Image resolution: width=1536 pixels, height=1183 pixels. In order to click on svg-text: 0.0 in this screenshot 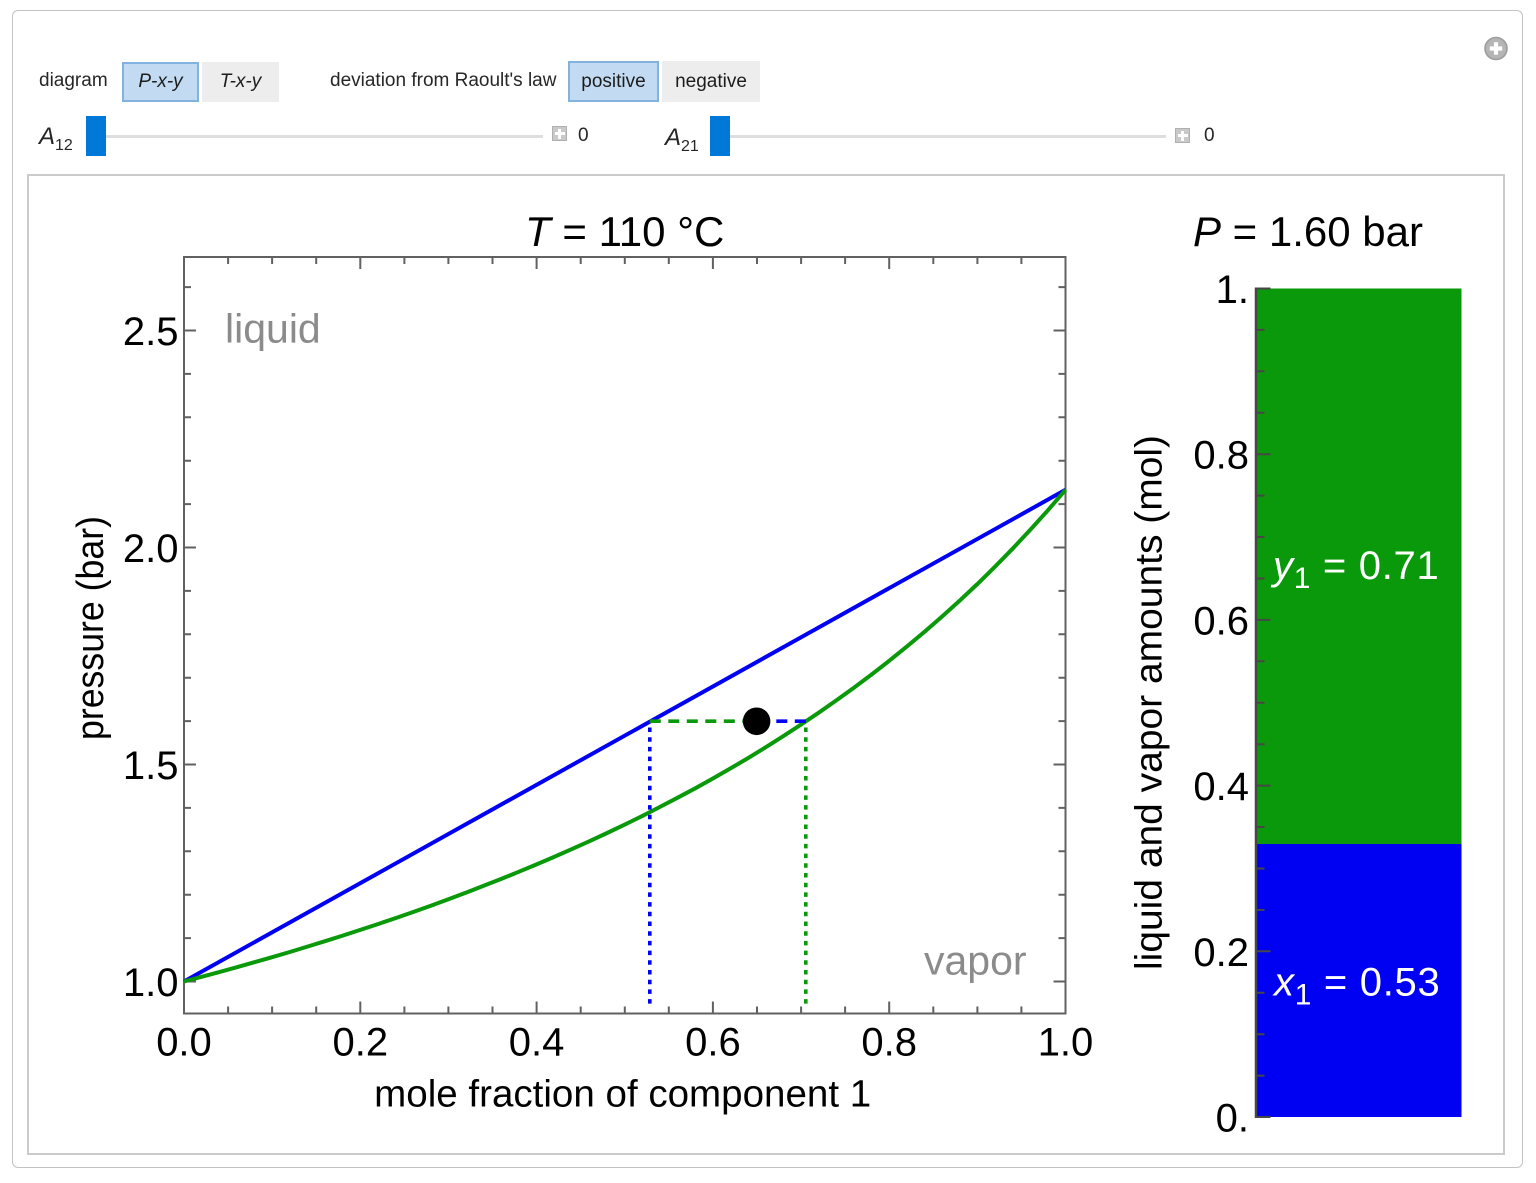, I will do `click(184, 1043)`.